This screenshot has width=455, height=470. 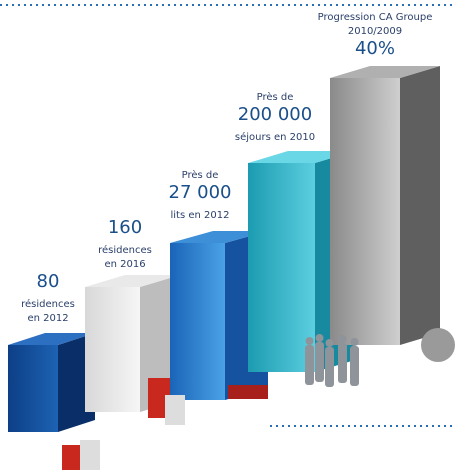 What do you see at coordinates (275, 137) in the screenshot?
I see `caption: séjours en 2010` at bounding box center [275, 137].